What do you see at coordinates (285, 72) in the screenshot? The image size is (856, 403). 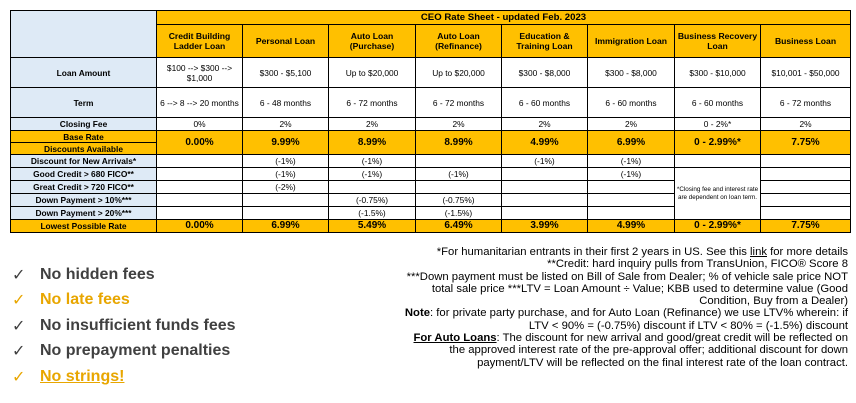 I see `table-cell: $300 - $5,100` at bounding box center [285, 72].